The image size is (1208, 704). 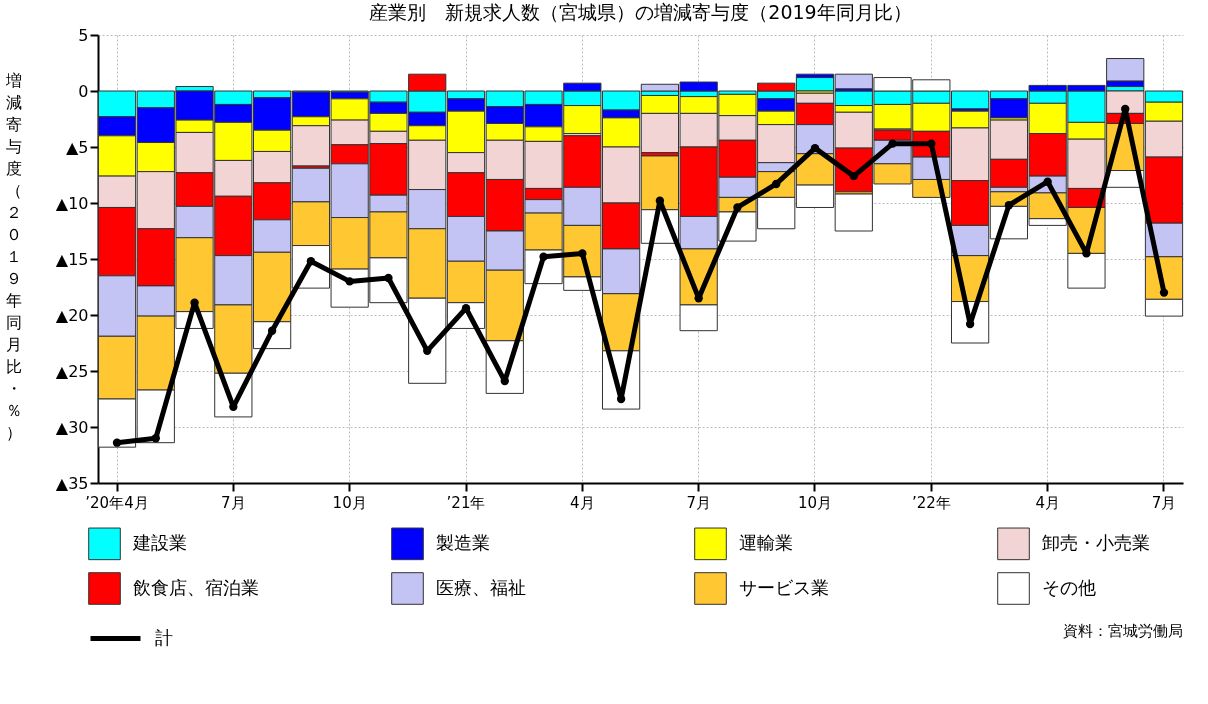 What do you see at coordinates (1123, 631) in the screenshot?
I see `text: 資料：宮城労働局` at bounding box center [1123, 631].